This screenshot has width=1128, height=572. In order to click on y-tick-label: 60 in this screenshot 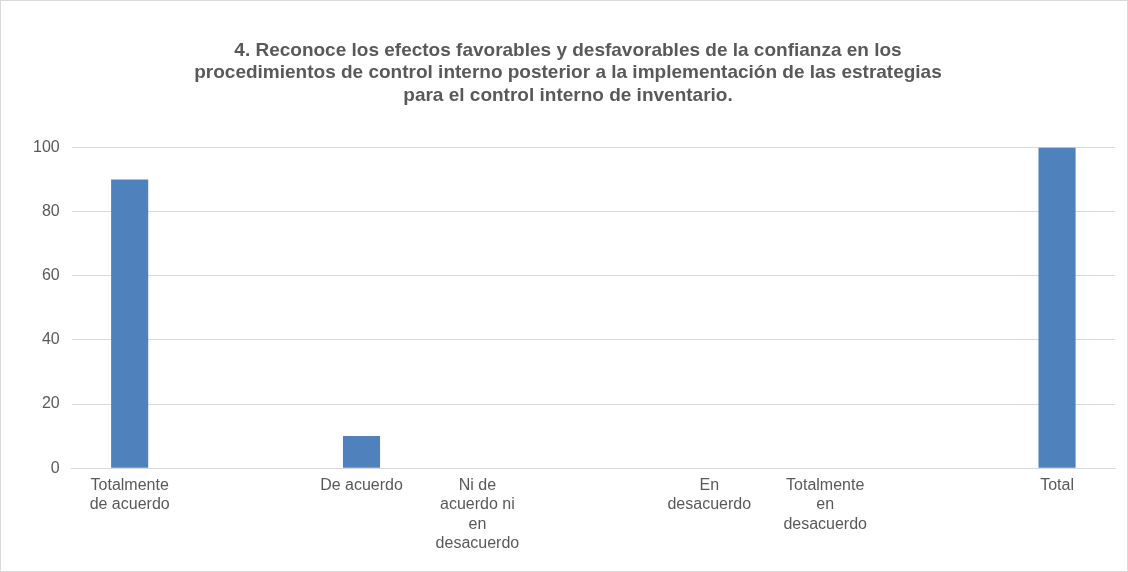, I will do `click(50, 275)`.